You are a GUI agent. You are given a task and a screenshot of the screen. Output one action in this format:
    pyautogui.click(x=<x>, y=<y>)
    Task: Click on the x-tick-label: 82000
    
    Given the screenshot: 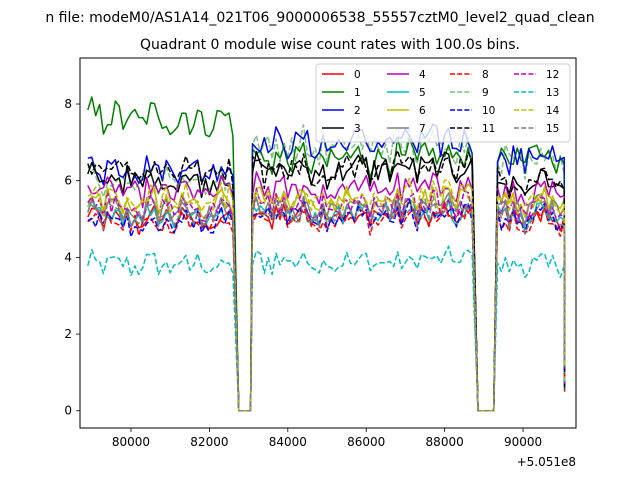 What is the action you would take?
    pyautogui.click(x=209, y=442)
    